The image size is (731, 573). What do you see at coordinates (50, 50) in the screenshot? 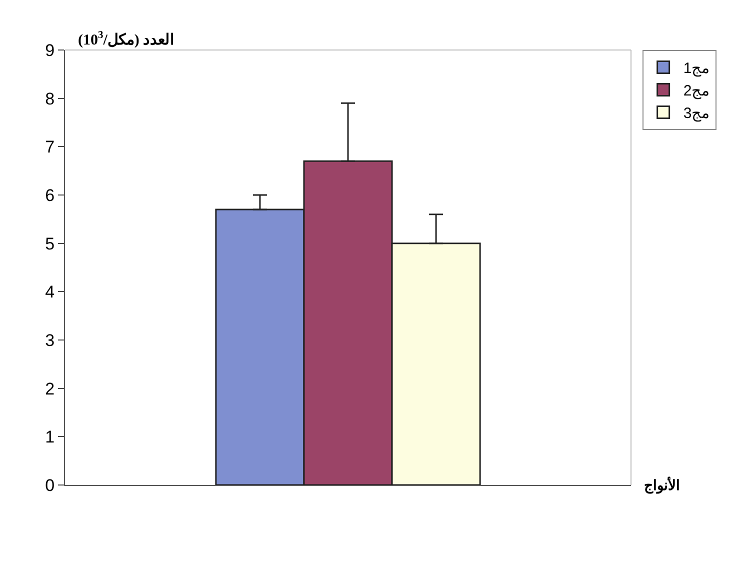
I see `y-tick-label: 9` at bounding box center [50, 50].